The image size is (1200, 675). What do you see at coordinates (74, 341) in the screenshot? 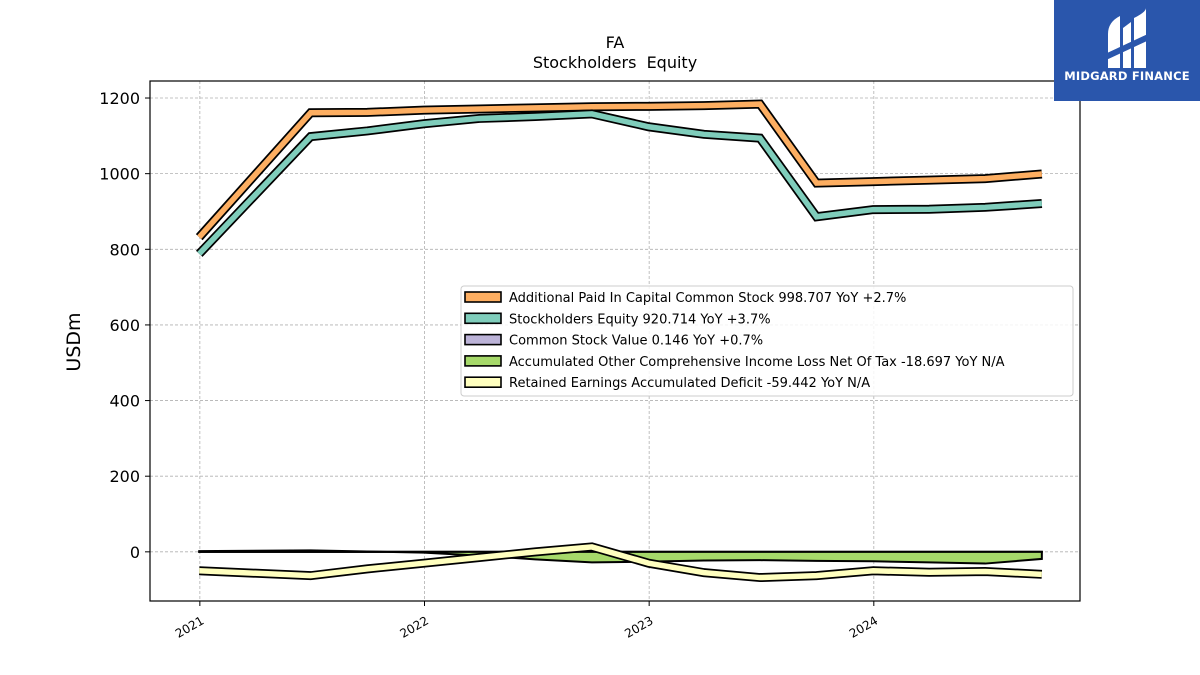
I see `y-axis-label: USDm` at bounding box center [74, 341].